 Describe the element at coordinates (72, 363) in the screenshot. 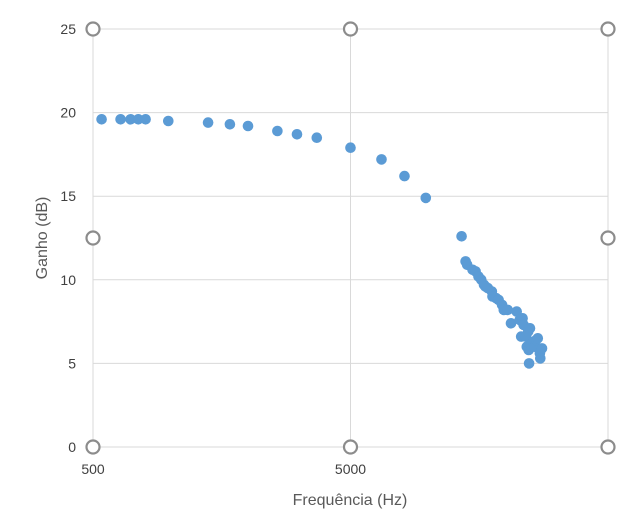

I see `y-tick-label: 5` at that location.